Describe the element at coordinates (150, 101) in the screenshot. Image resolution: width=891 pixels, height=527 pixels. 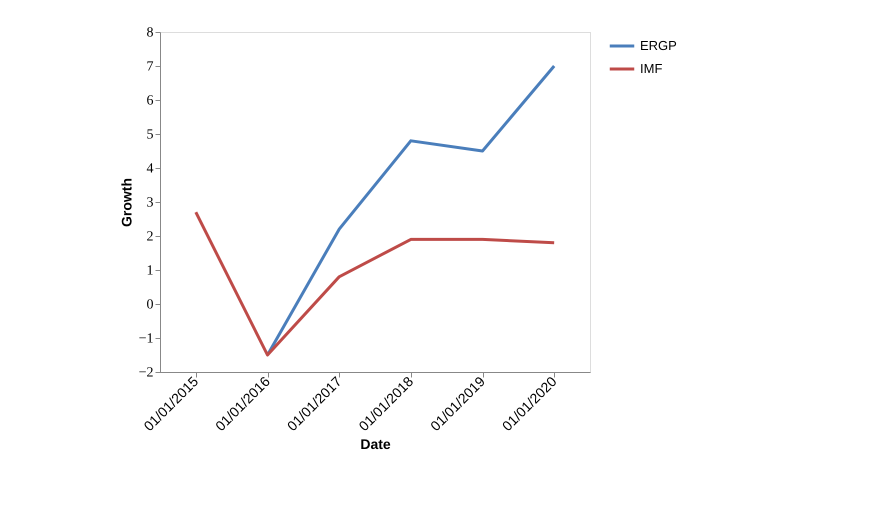
I see `y-tick-label: 6` at that location.